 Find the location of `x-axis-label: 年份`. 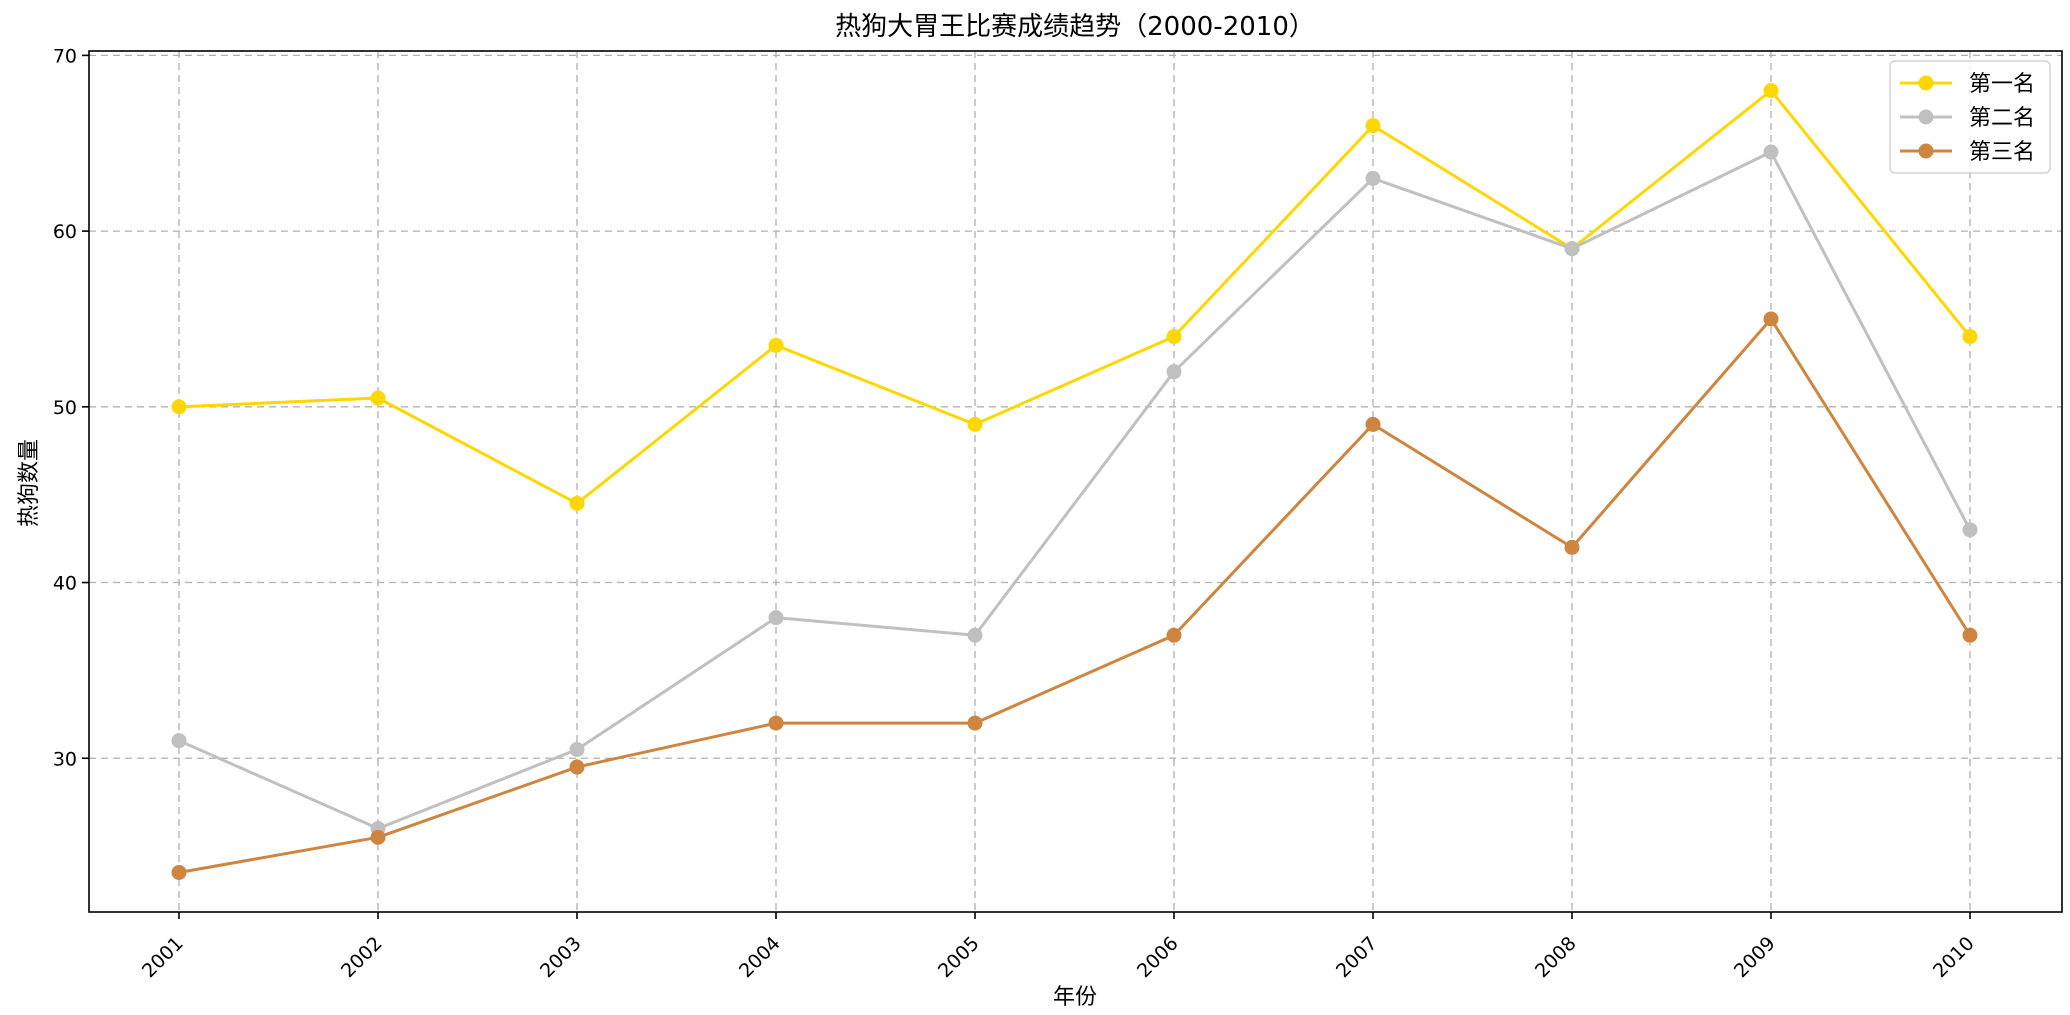

x-axis-label: 年份 is located at coordinates (1075, 997).